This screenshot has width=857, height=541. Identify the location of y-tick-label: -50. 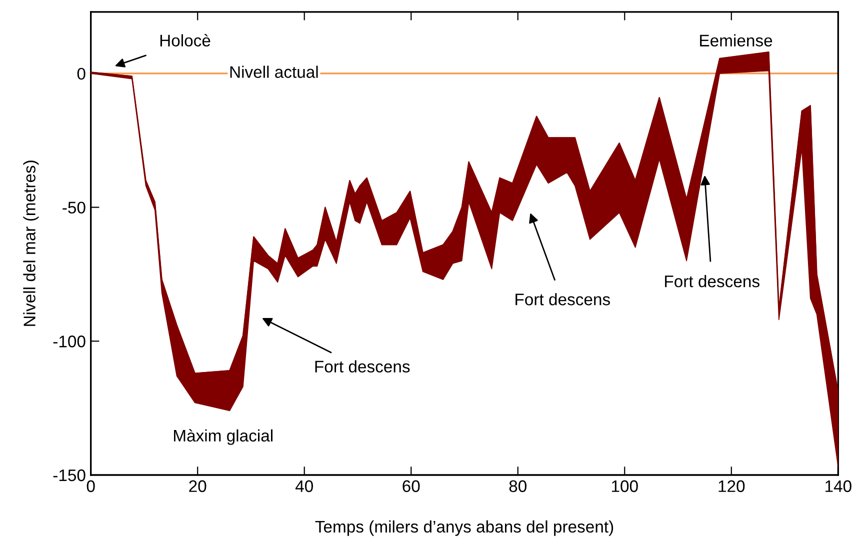
(74, 208).